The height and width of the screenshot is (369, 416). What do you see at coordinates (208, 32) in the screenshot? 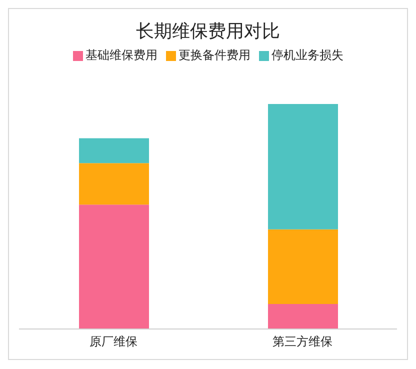
I see `chart-title: 长期维保费用对比` at bounding box center [208, 32].